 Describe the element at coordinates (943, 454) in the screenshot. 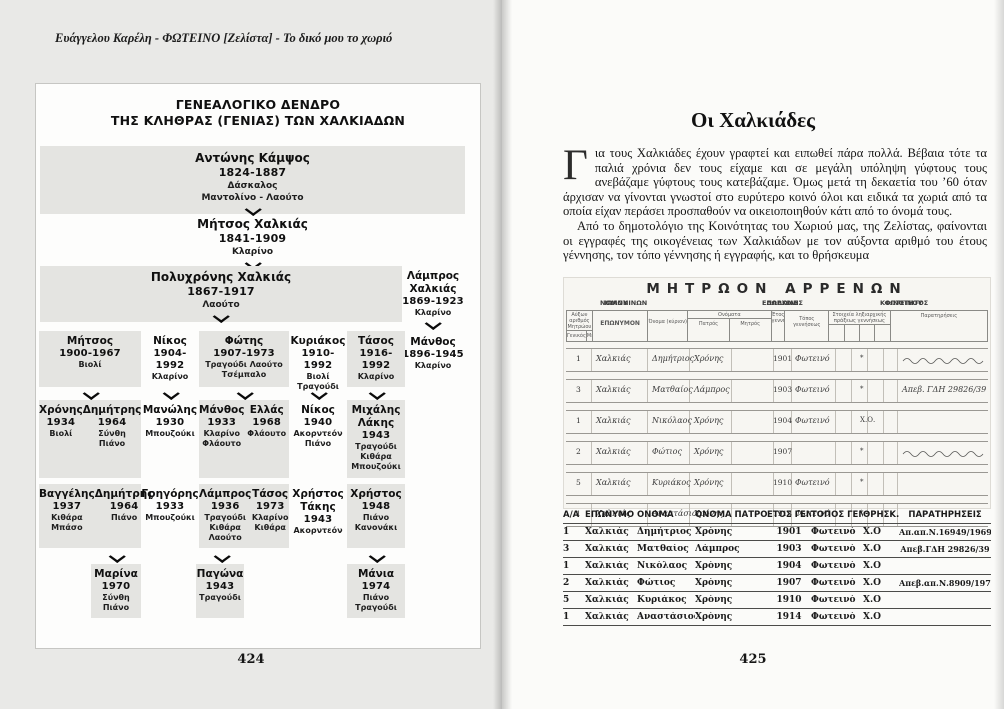

I see `handwritten-note-squiggle` at that location.